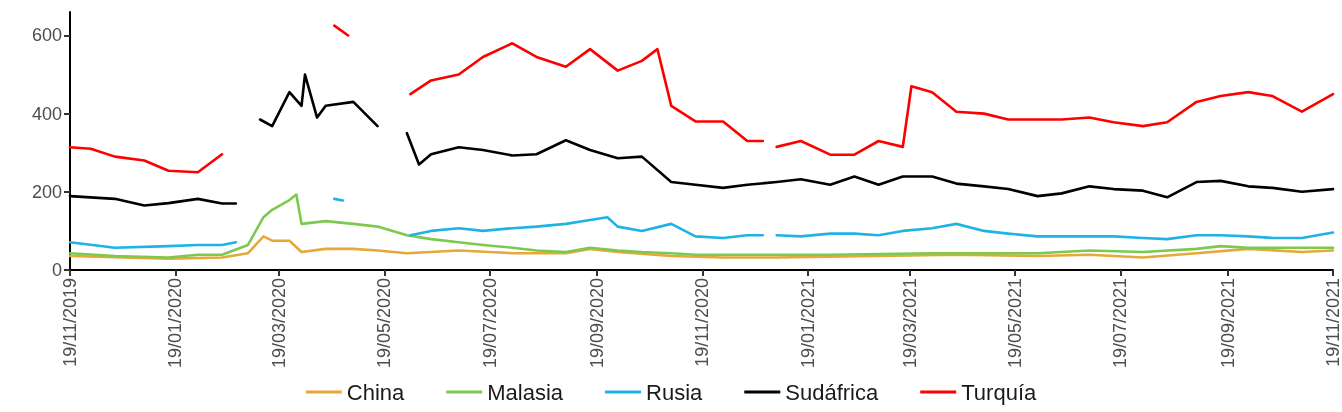 The height and width of the screenshot is (412, 1342). I want to click on x-tick-label: 19/11/2019, so click(70, 322).